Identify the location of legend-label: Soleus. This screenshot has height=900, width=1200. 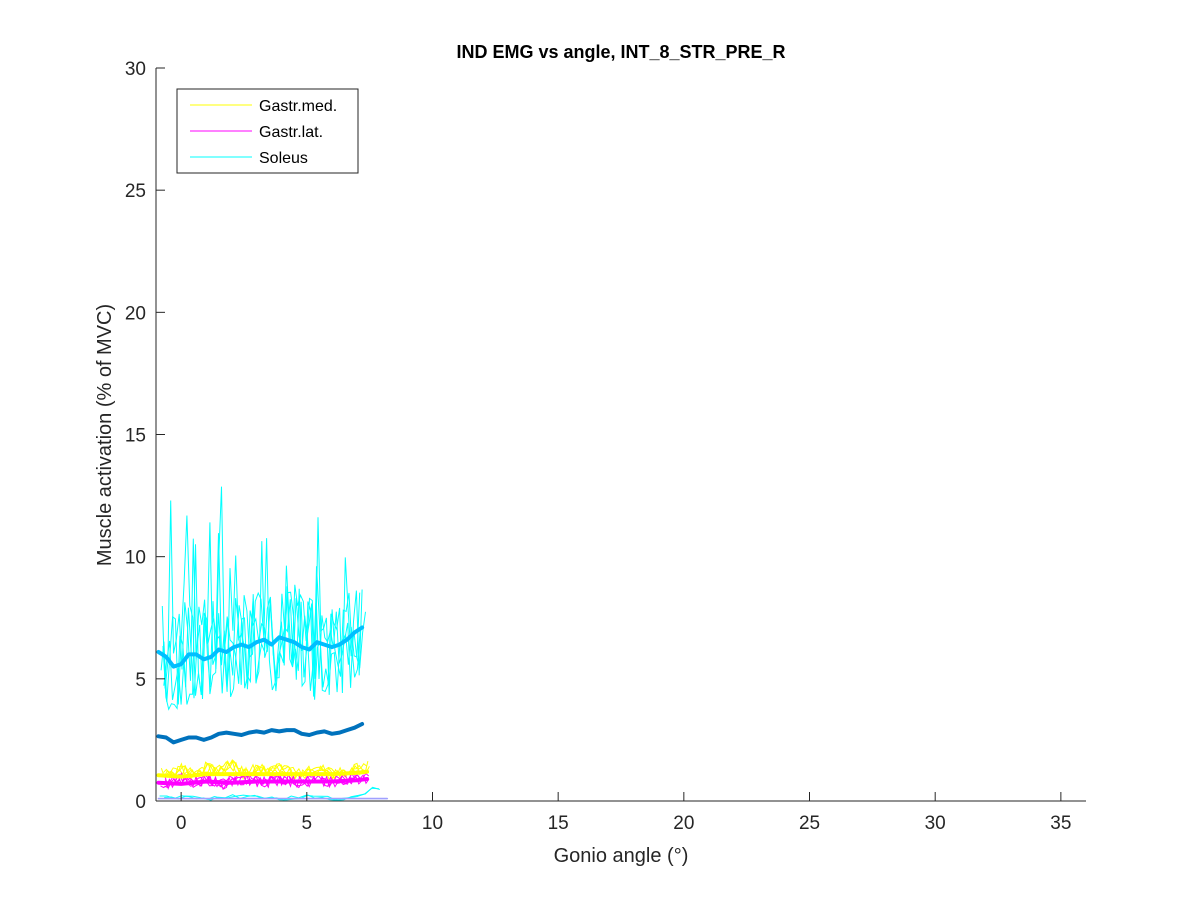
(283, 158).